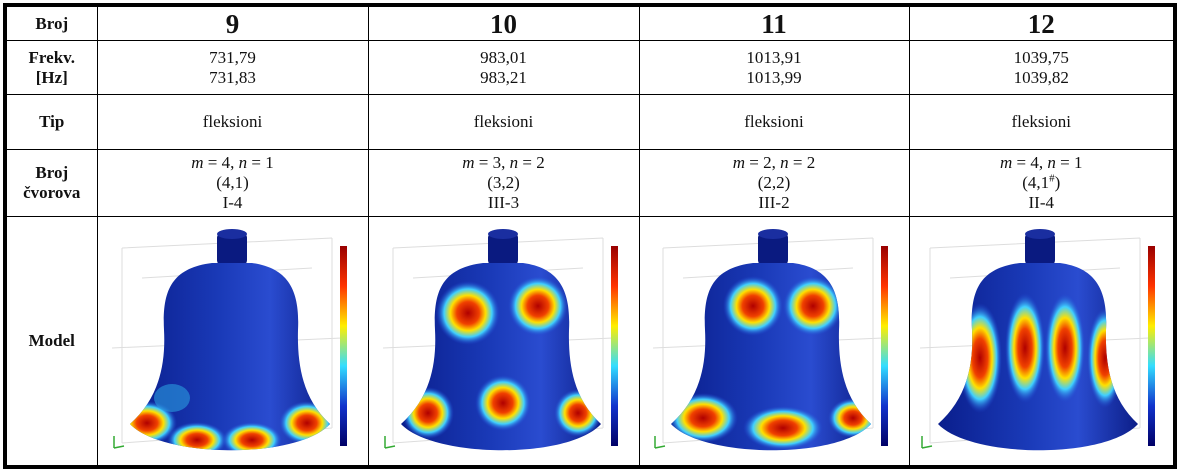 This screenshot has height=472, width=1181. What do you see at coordinates (503, 22) in the screenshot?
I see `header-cell: 10` at bounding box center [503, 22].